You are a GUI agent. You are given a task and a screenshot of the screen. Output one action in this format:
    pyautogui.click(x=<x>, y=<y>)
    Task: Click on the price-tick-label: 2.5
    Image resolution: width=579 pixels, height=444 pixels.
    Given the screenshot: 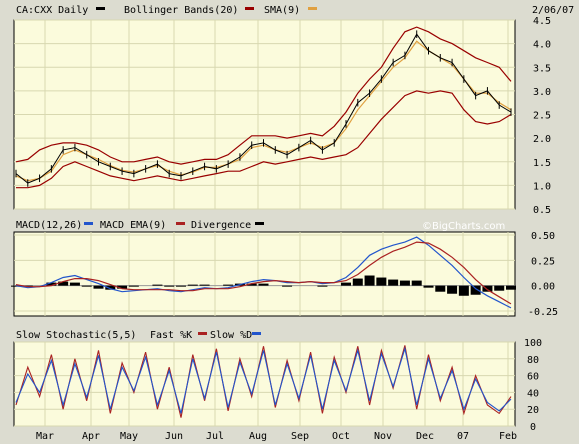 What is the action you would take?
    pyautogui.click(x=542, y=116)
    